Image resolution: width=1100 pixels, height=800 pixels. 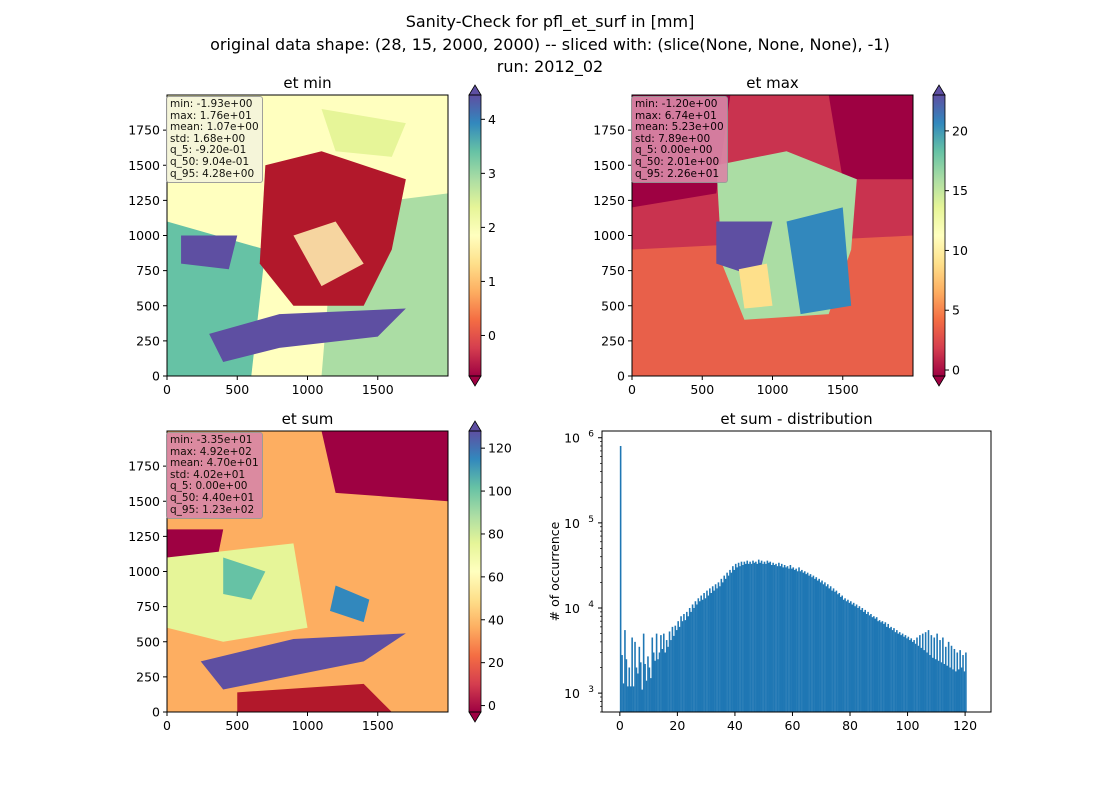 What do you see at coordinates (591, 605) in the screenshot?
I see `histogram-y-tick-exponent: 4` at bounding box center [591, 605].